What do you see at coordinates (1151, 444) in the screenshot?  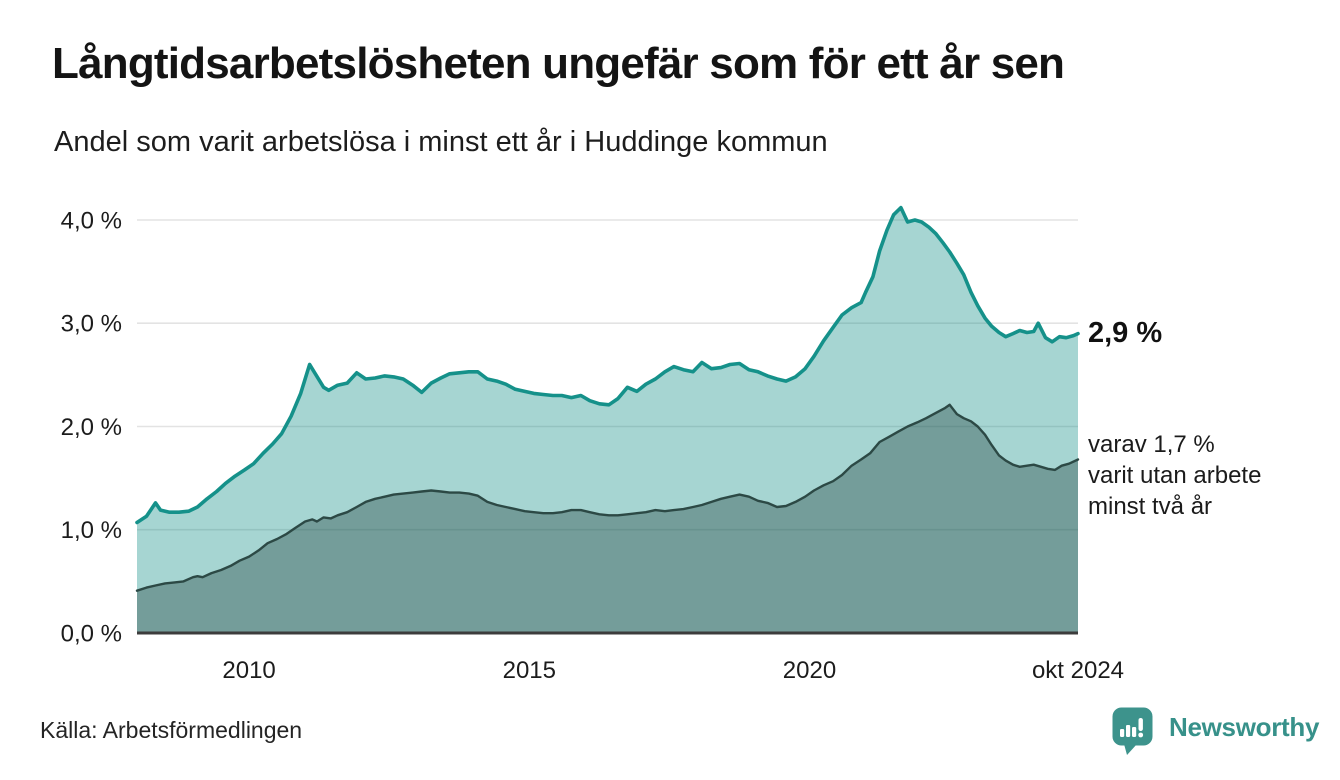 I see `note-line-1: varav 1,7 %` at bounding box center [1151, 444].